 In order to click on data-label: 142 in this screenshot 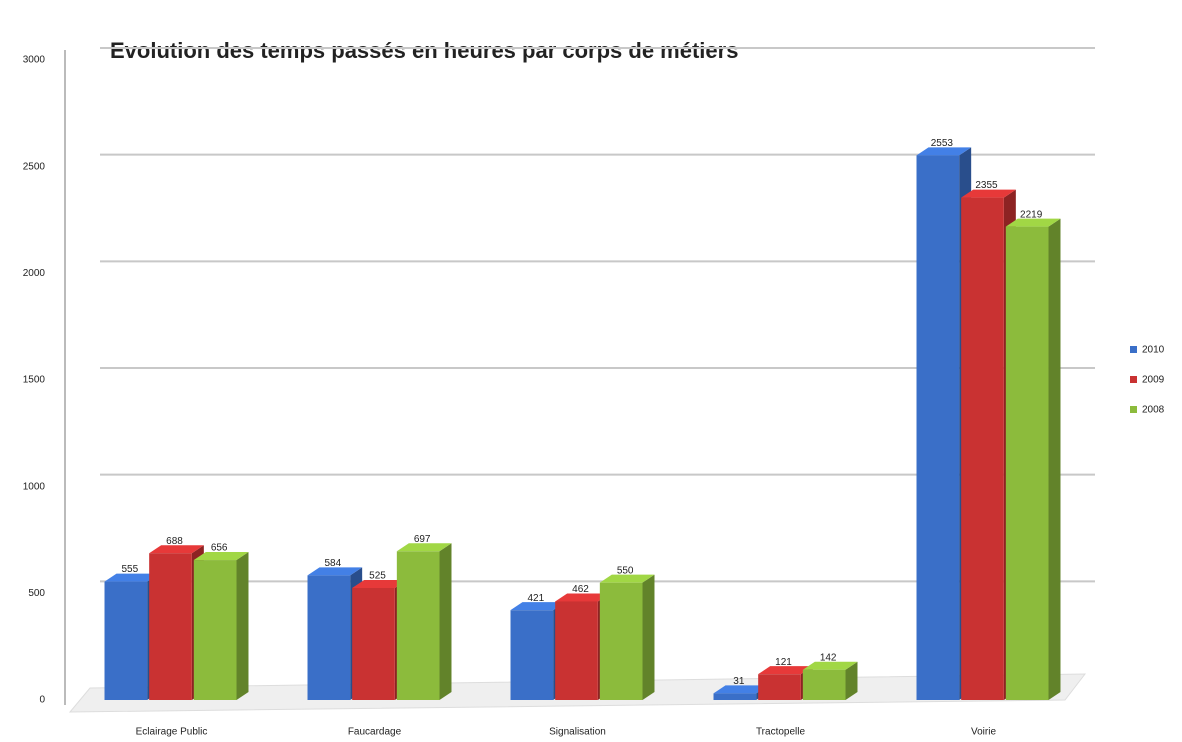, I will do `click(828, 657)`.